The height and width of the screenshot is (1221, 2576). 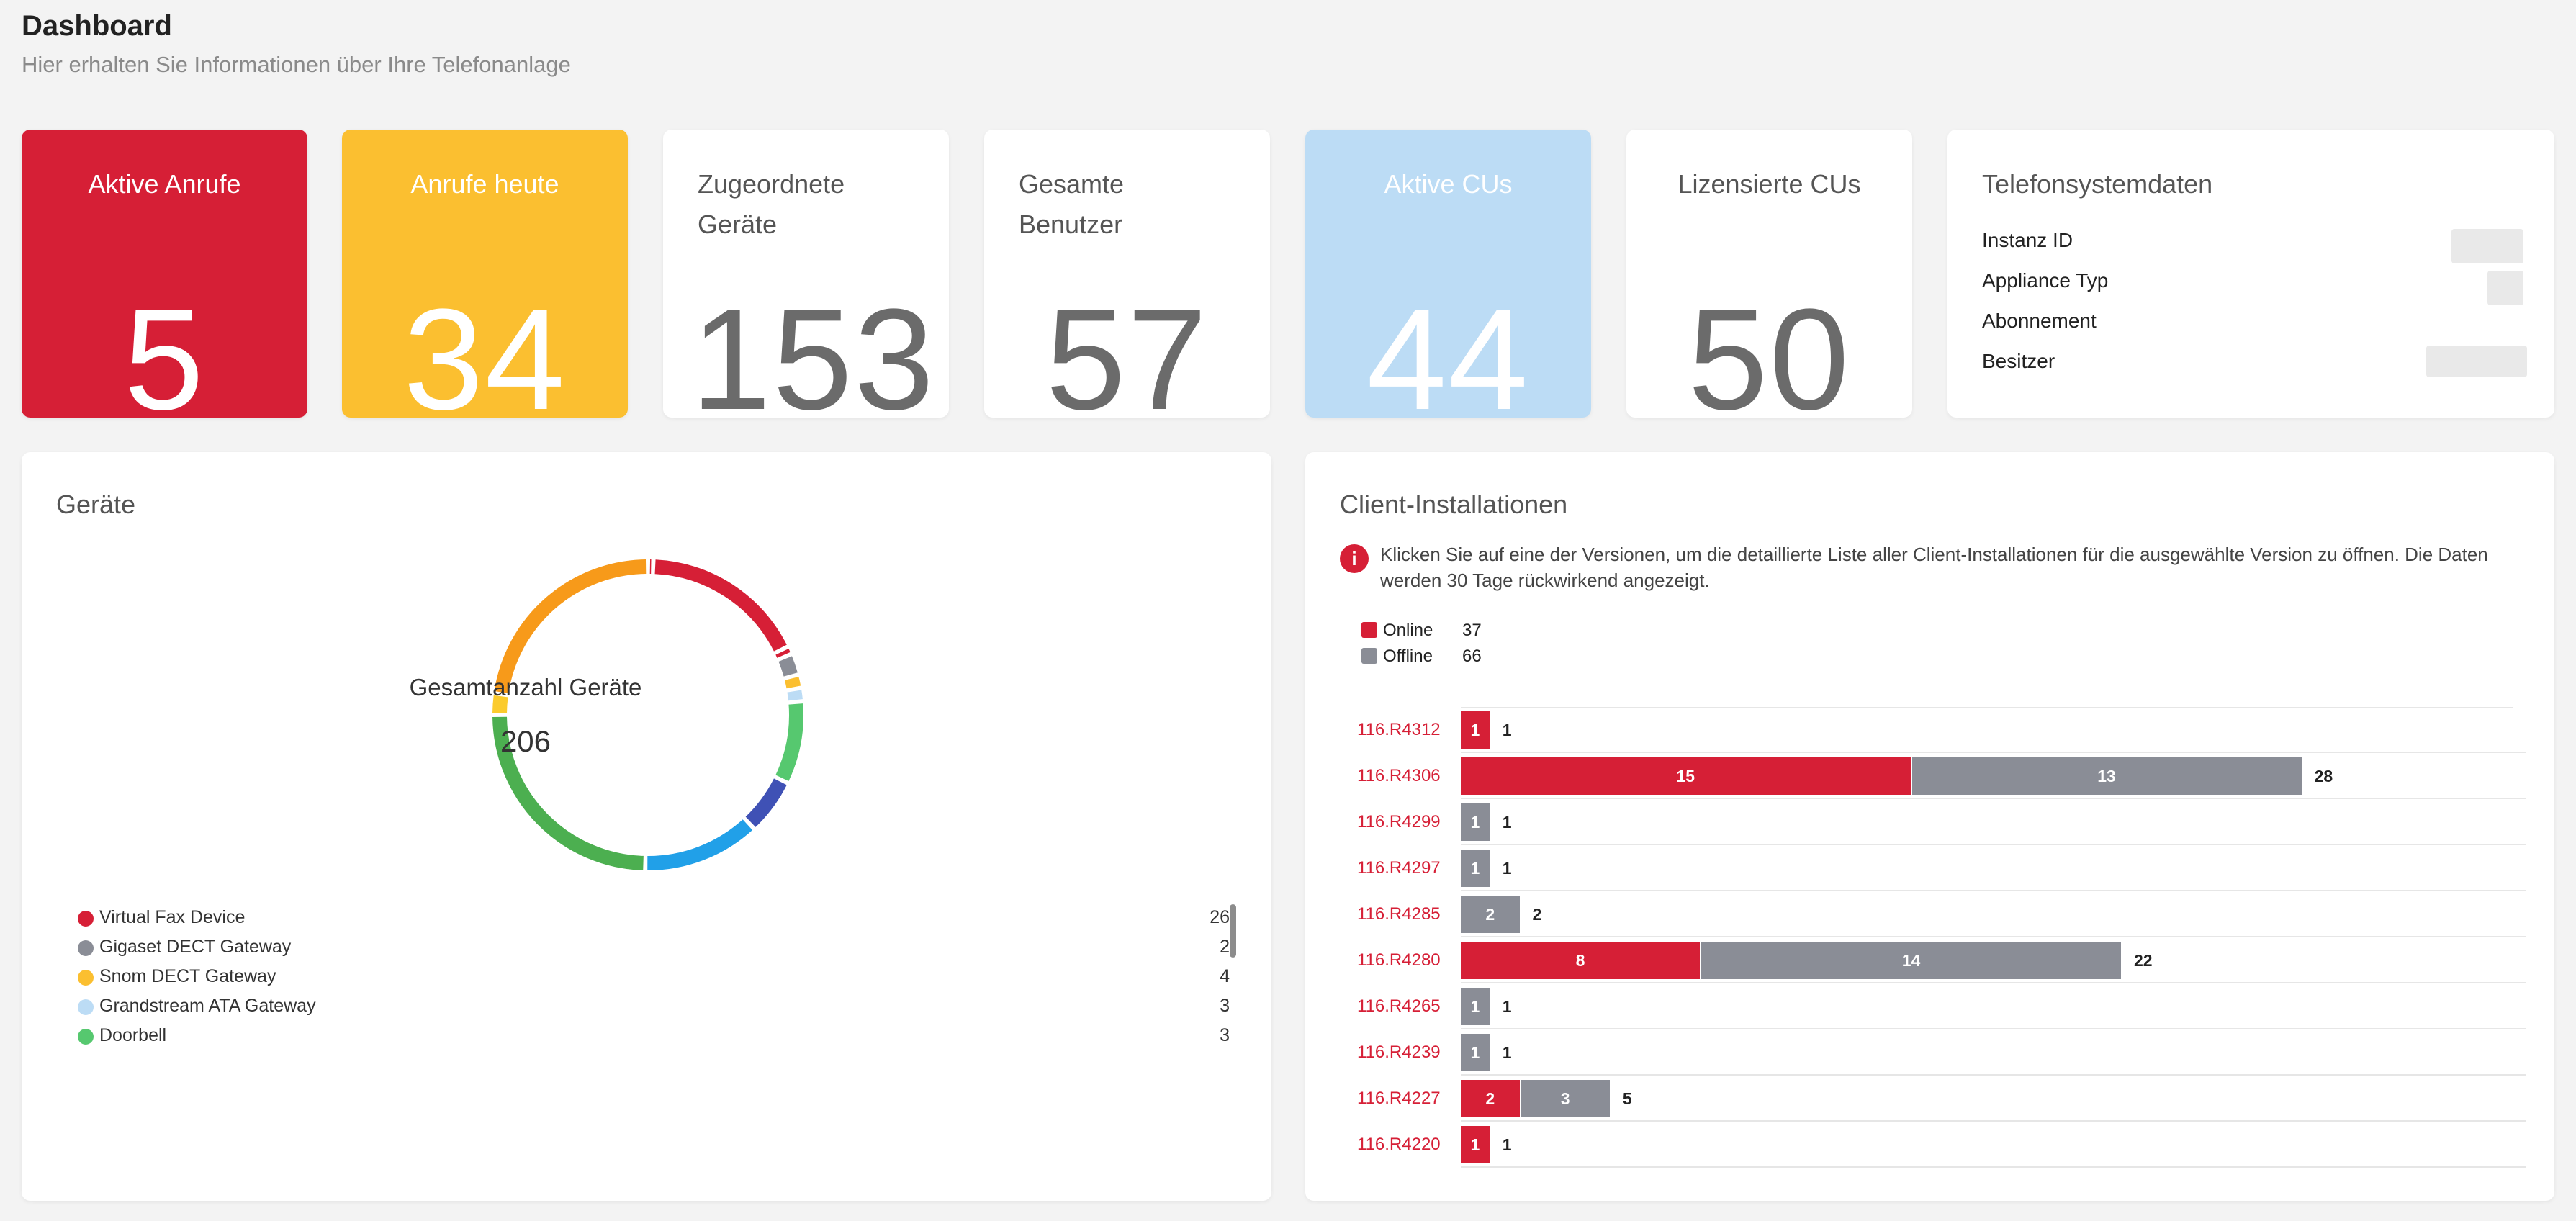 What do you see at coordinates (1454, 504) in the screenshot?
I see `panel-title: Client-Installationen` at bounding box center [1454, 504].